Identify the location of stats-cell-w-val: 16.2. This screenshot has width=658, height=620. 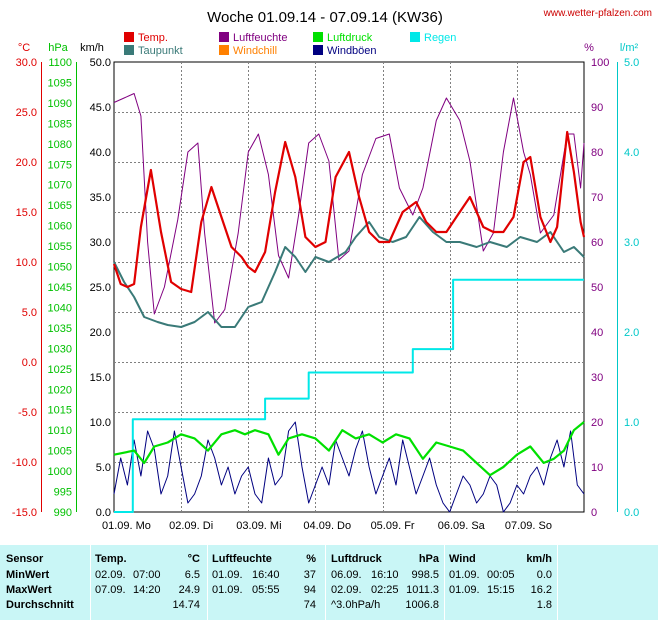
(541, 590).